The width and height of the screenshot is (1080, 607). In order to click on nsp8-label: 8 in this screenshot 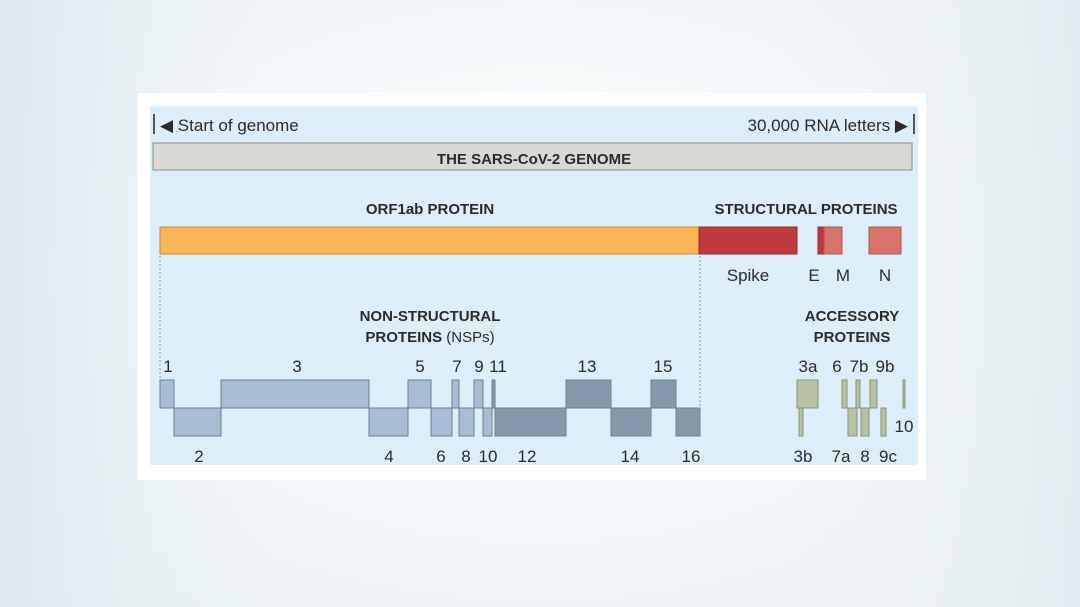, I will do `click(465, 456)`.